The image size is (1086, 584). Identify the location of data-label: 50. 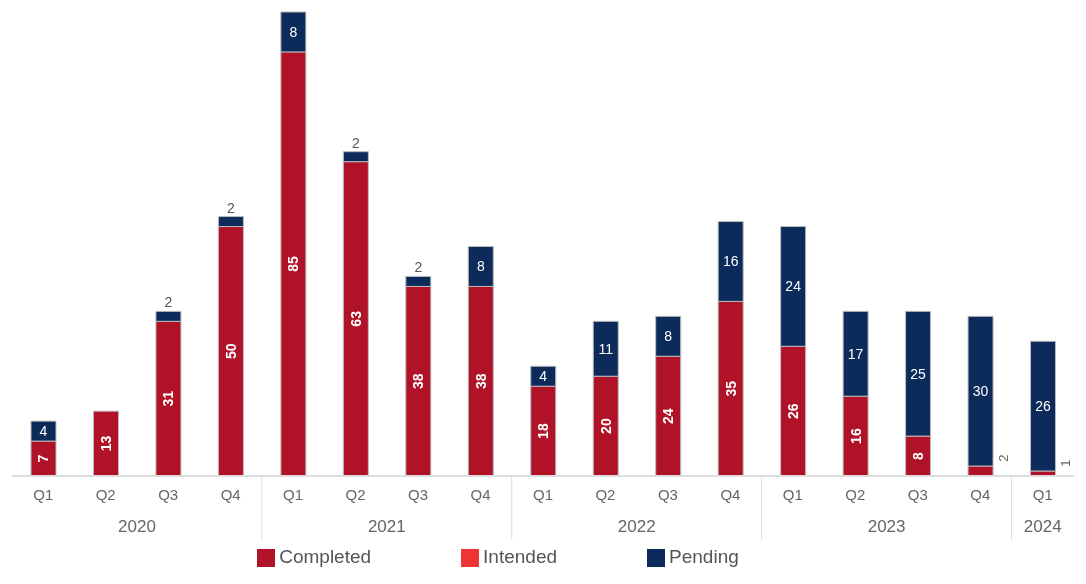
(230, 351).